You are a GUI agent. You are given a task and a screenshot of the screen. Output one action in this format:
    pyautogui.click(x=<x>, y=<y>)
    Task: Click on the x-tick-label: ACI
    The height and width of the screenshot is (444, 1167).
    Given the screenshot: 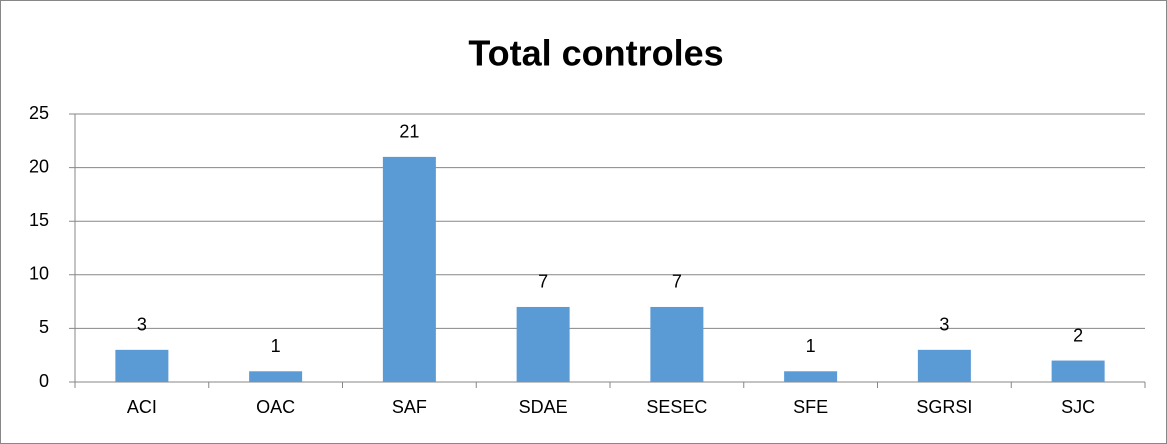 What is the action you would take?
    pyautogui.click(x=142, y=407)
    